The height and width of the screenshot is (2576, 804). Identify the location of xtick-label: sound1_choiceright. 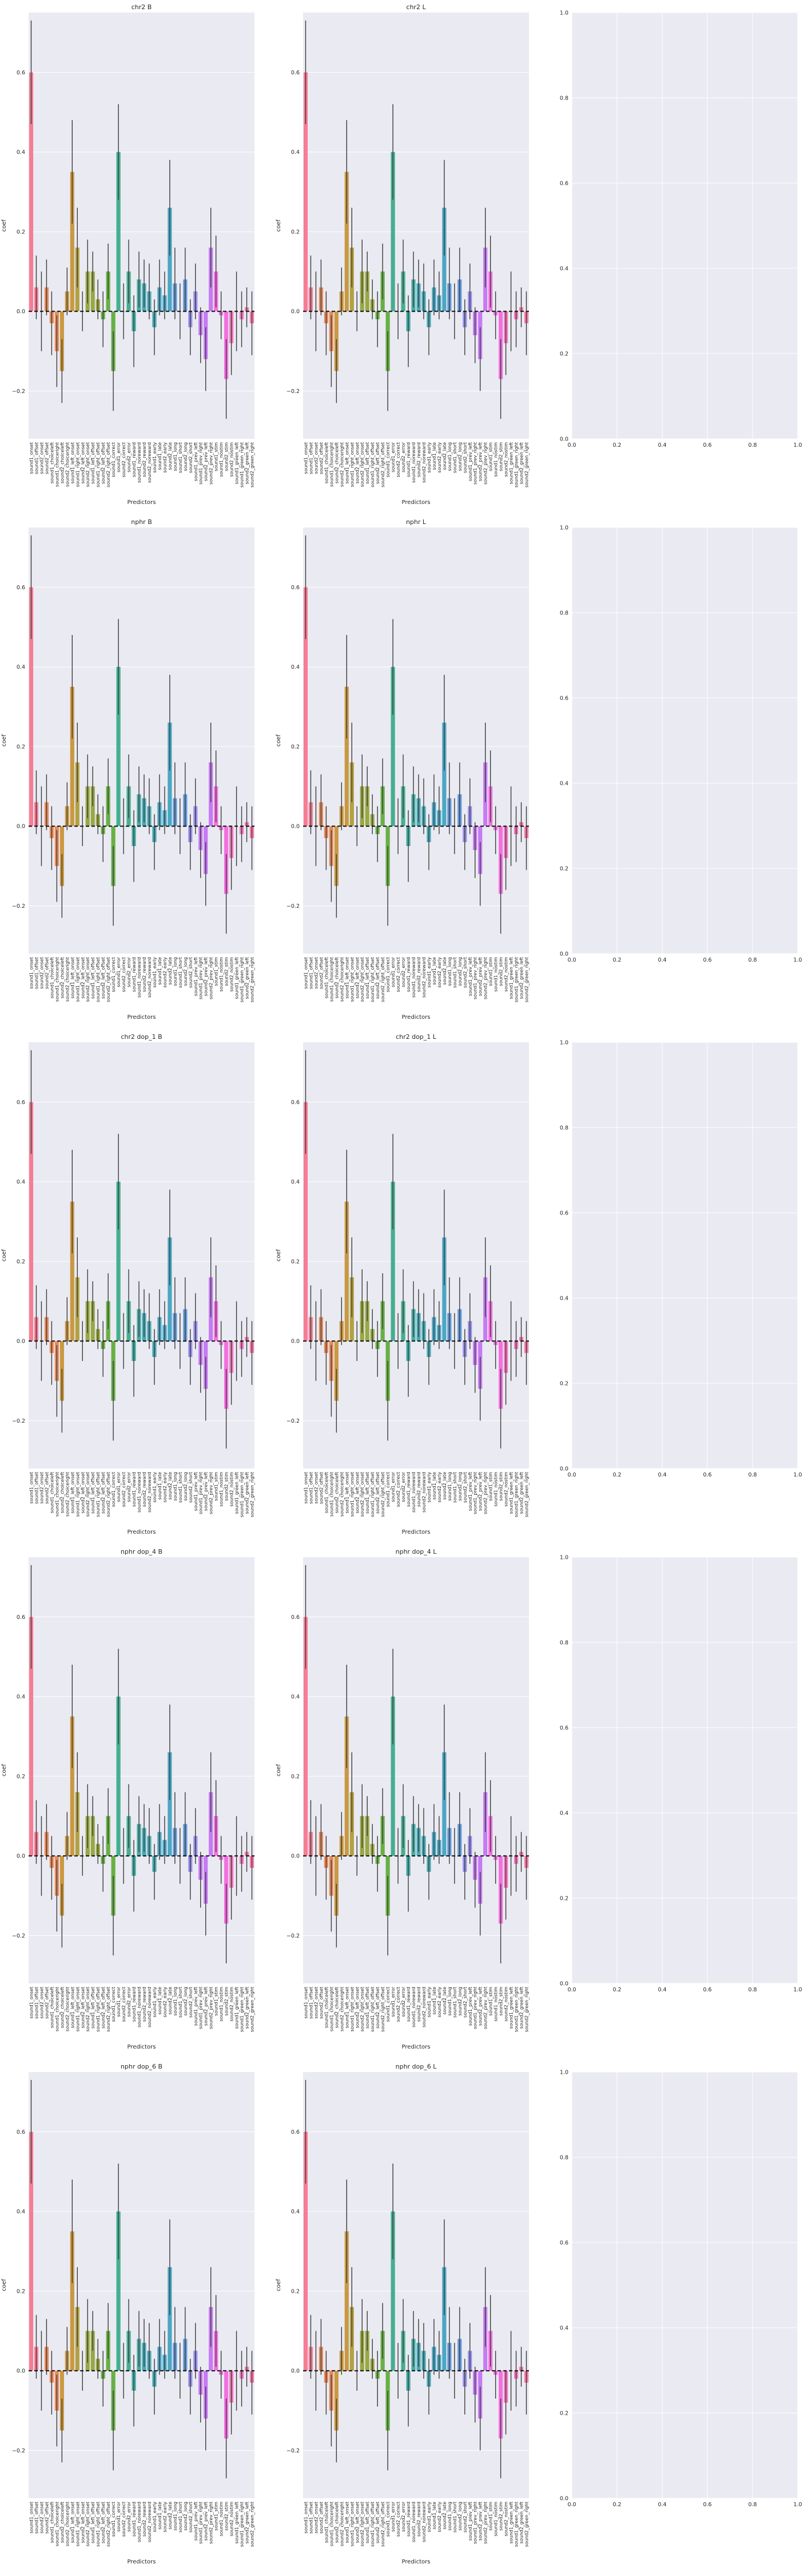
(331, 979).